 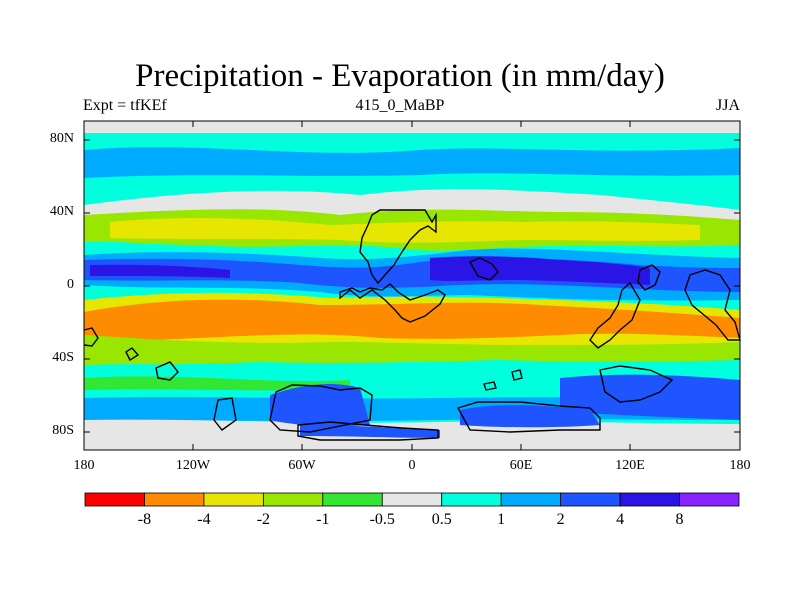 I want to click on colorbar-label: -0.5, so click(x=382, y=519).